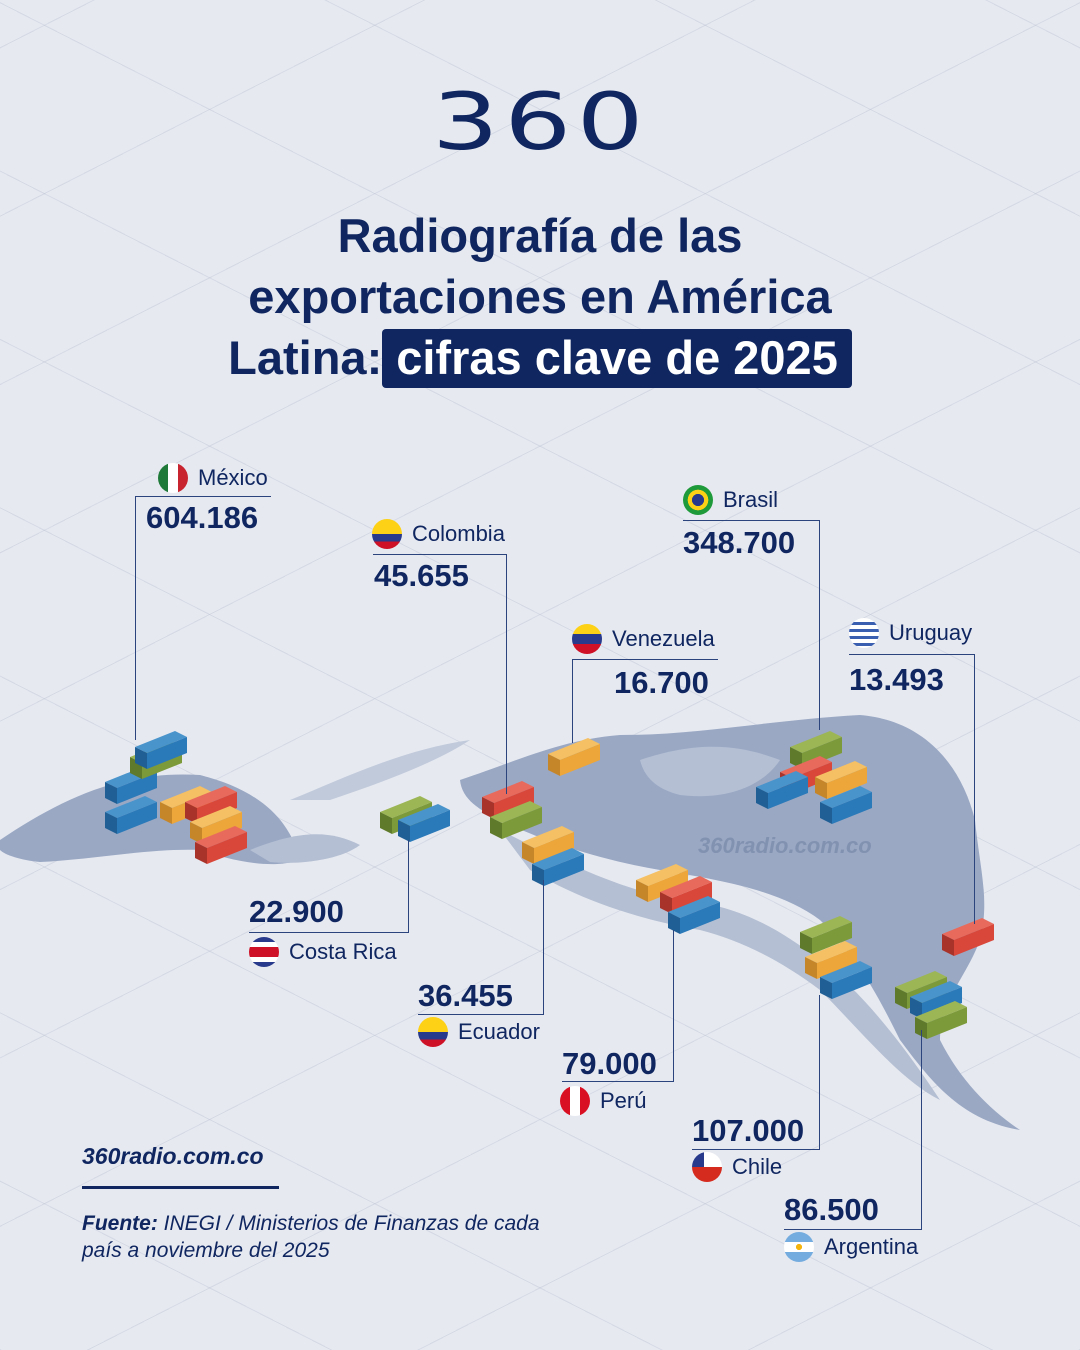  What do you see at coordinates (603, 1101) in the screenshot?
I see `country-label-peru: Perú` at bounding box center [603, 1101].